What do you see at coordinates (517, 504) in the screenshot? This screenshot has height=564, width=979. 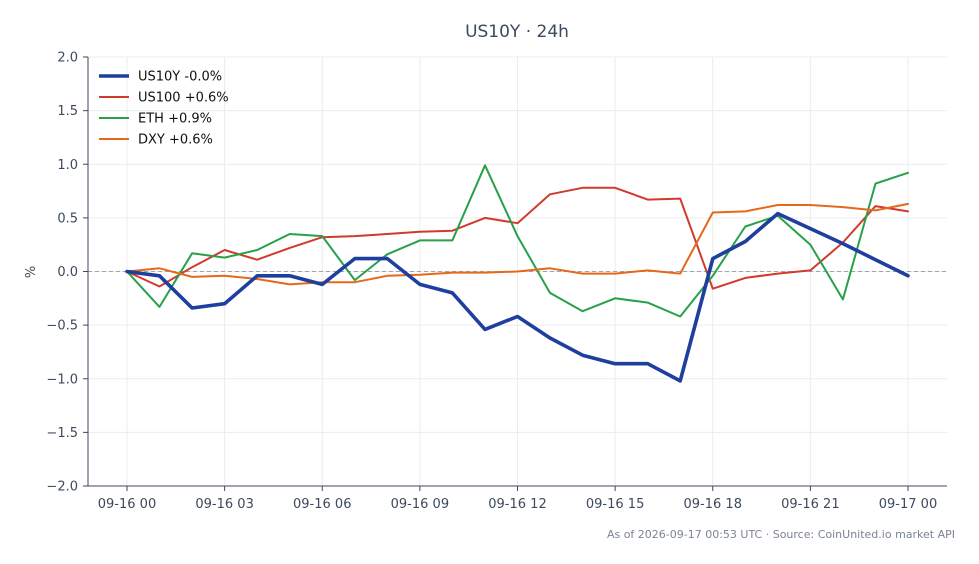 I see `x-tick-label: 09-16 12` at bounding box center [517, 504].